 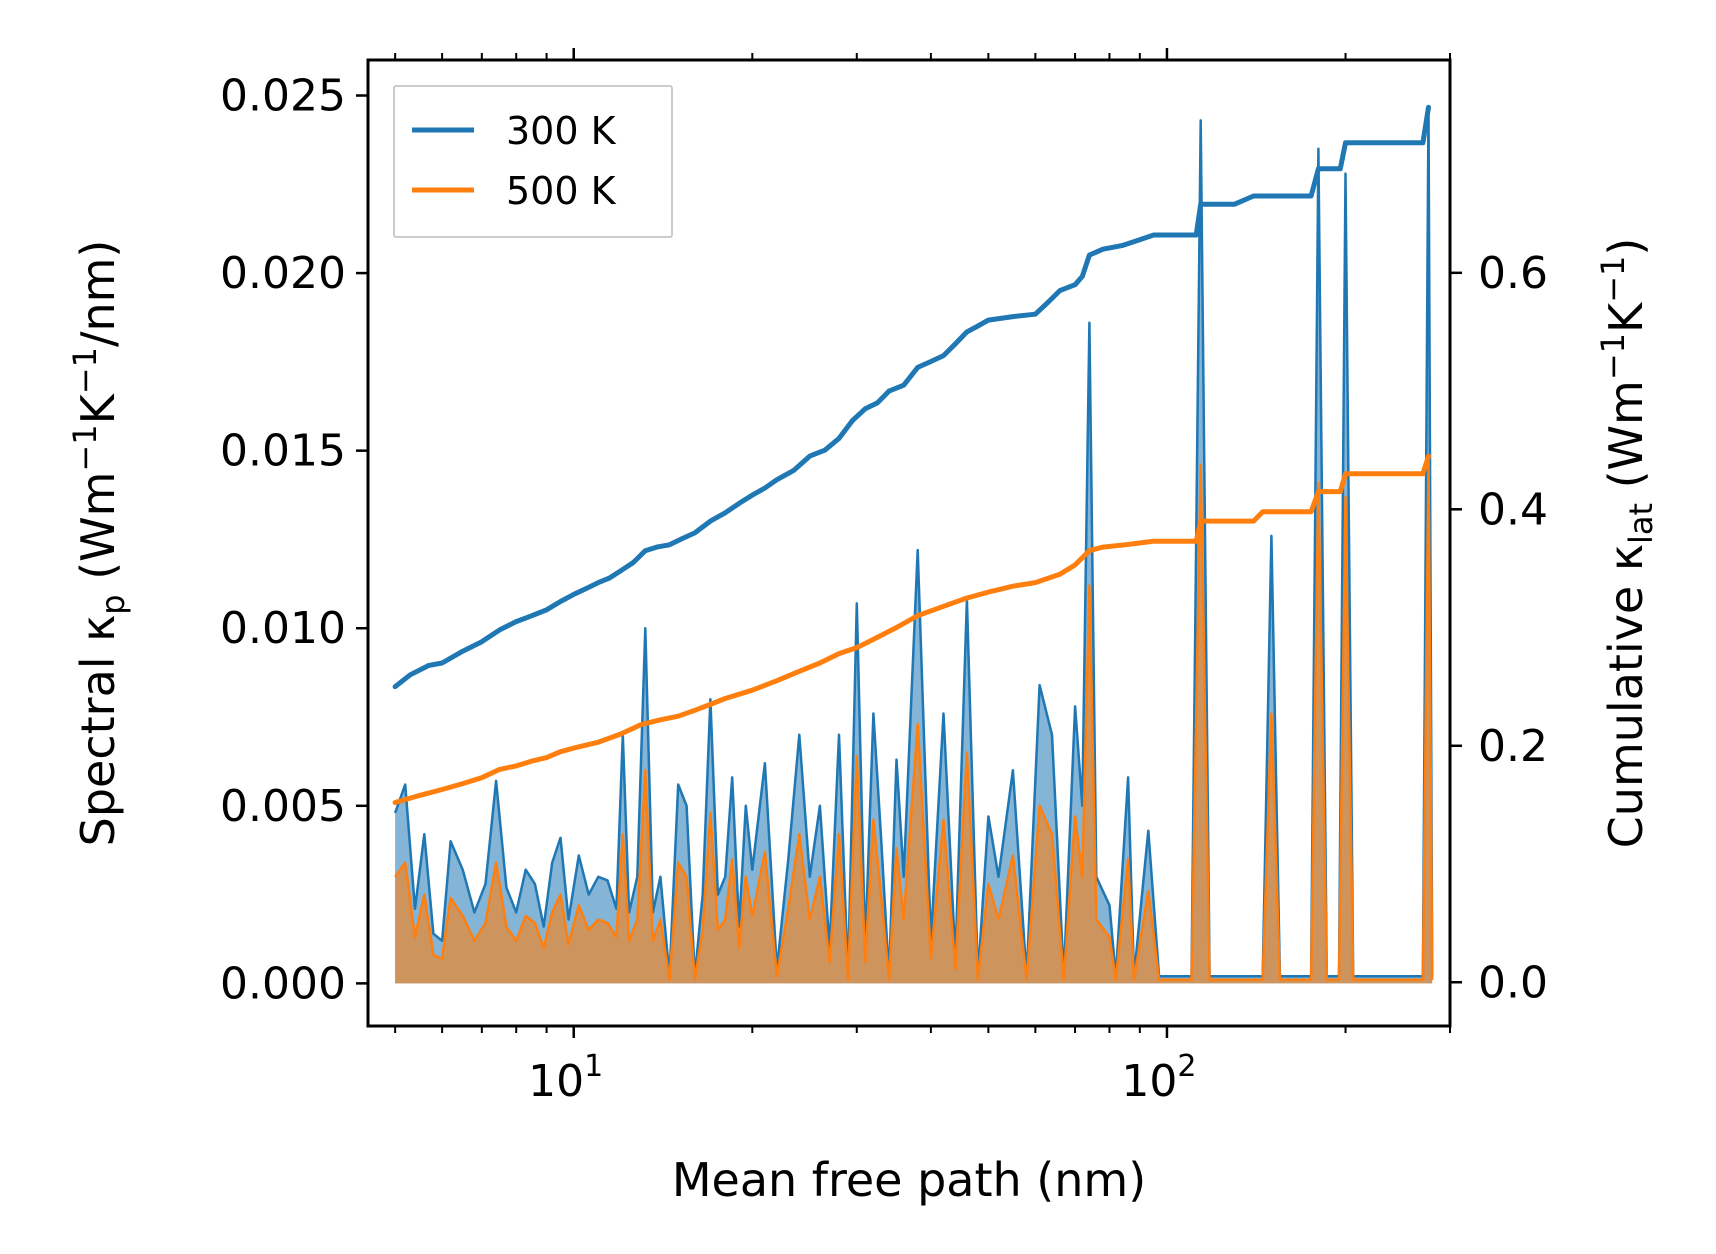 I want to click on legend-box, so click(x=533, y=161).